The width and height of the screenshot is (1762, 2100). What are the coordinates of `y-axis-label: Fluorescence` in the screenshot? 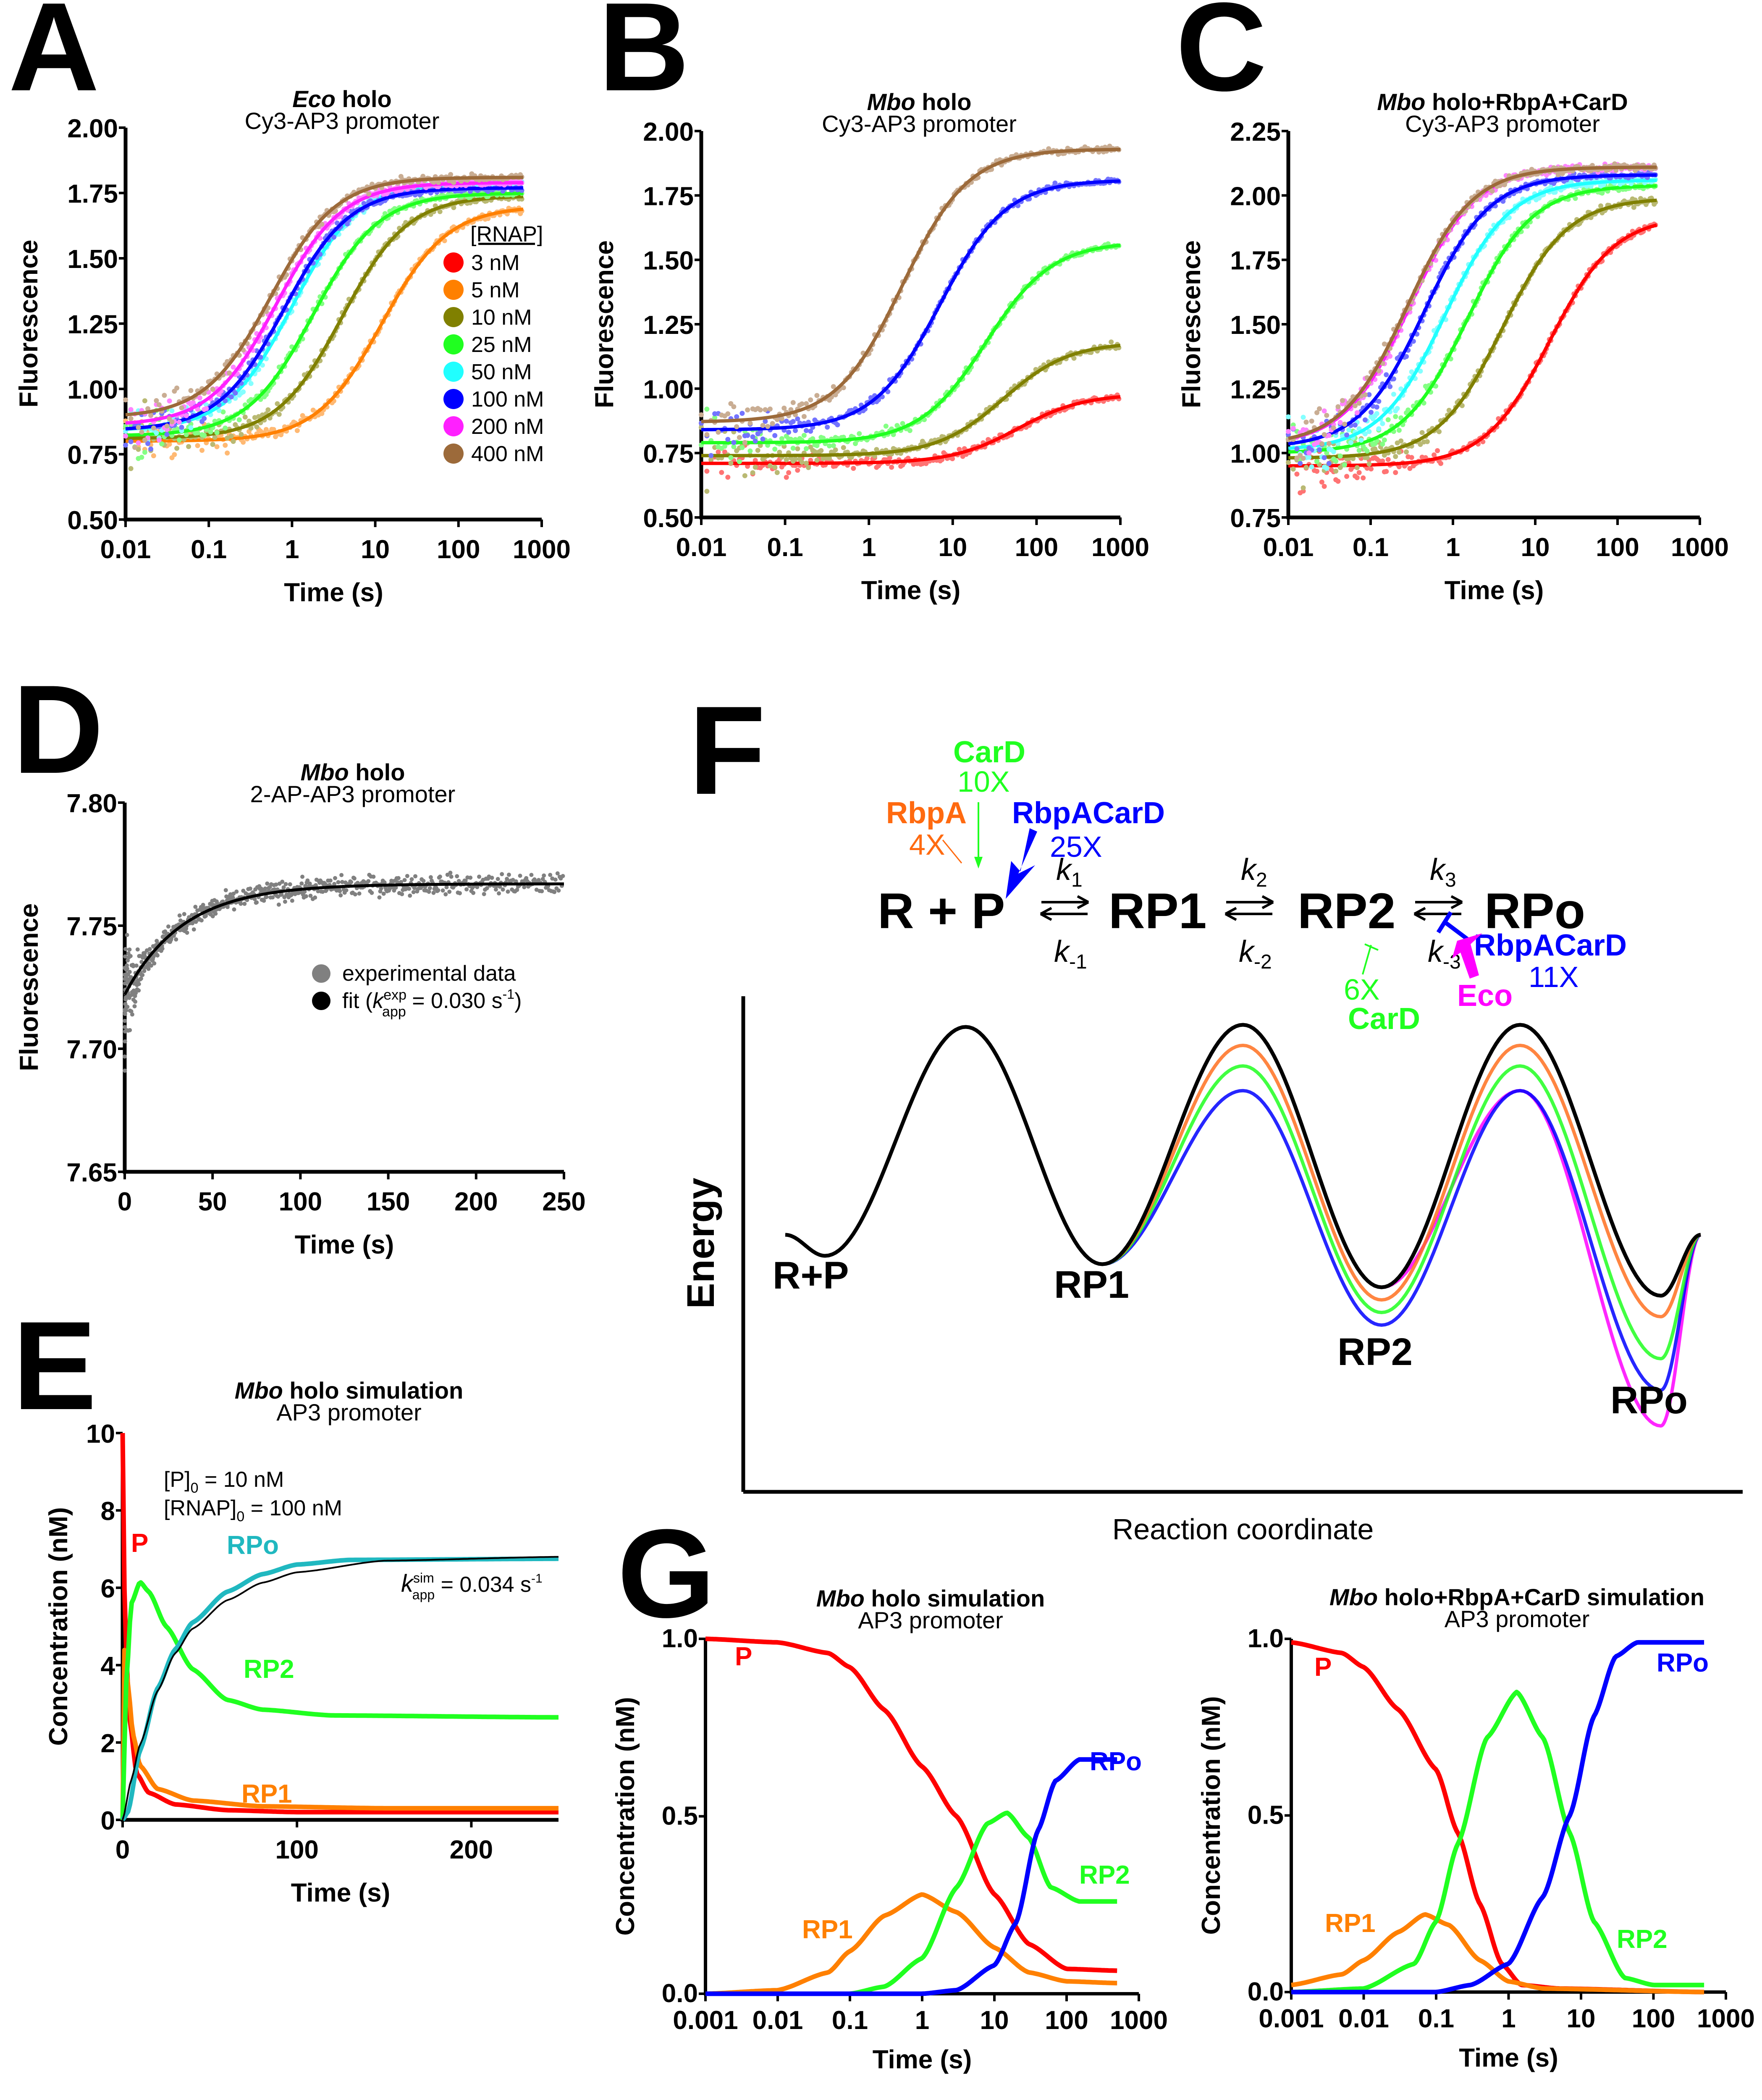 It's located at (29, 987).